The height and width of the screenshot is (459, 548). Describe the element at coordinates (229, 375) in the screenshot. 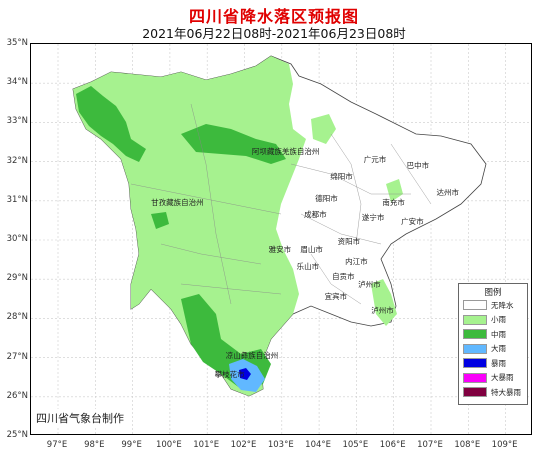

I see `city-label: 攀枝花市` at that location.